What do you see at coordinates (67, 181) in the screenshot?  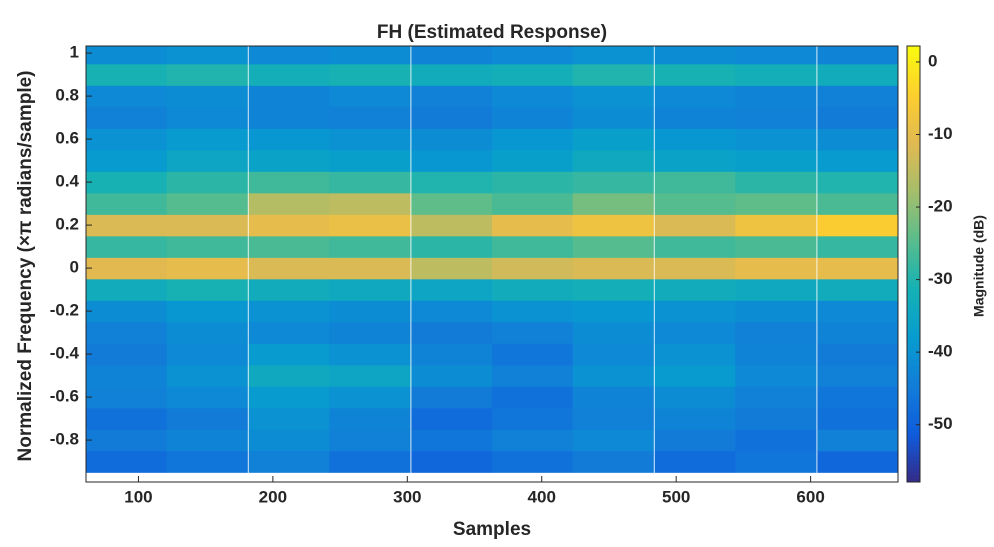 I see `y-tick-label: 0.4` at bounding box center [67, 181].